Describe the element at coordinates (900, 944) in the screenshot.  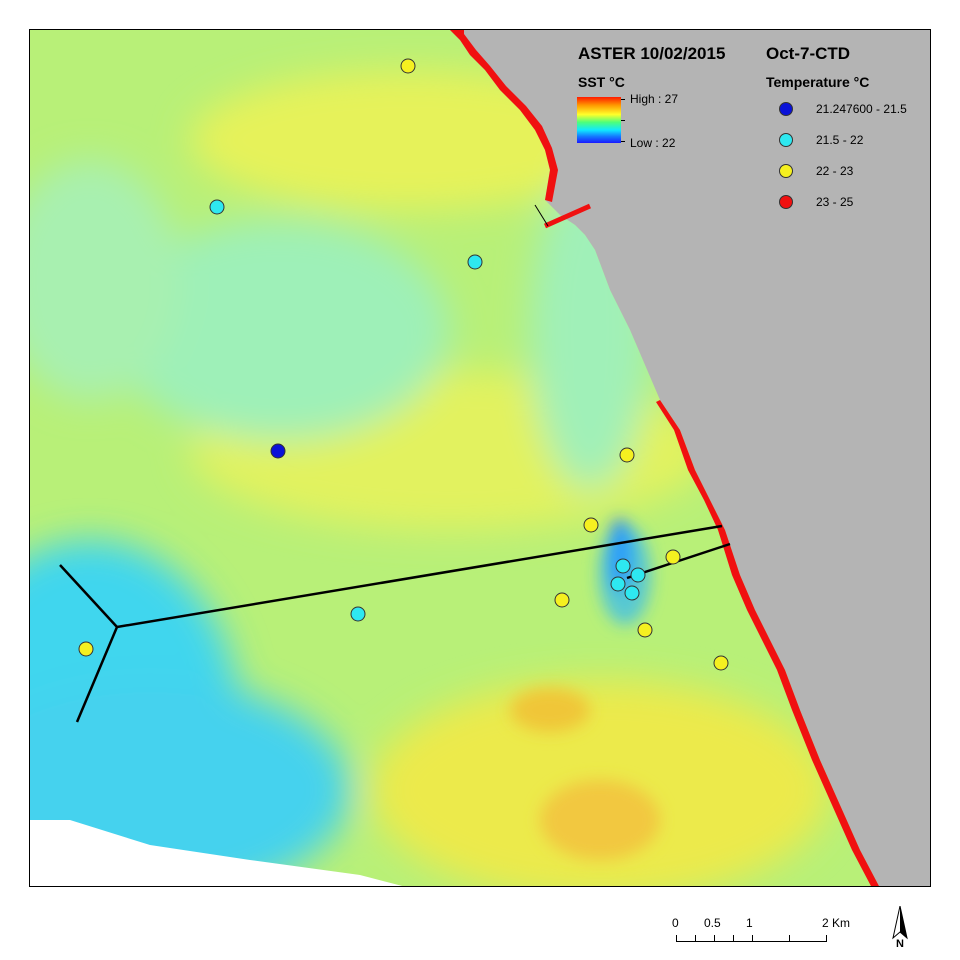
I see `north-arrow-label: N` at that location.